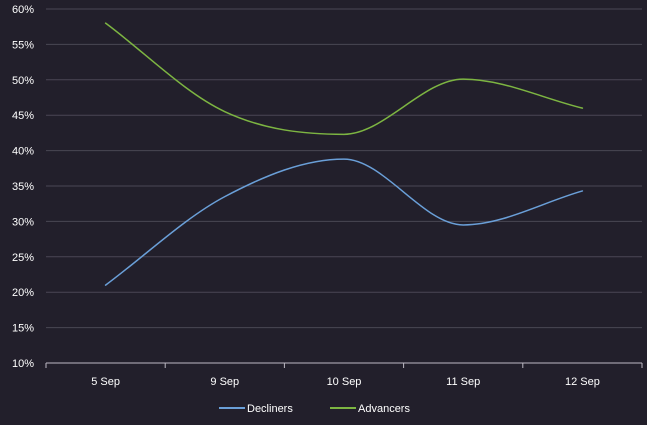 Image resolution: width=647 pixels, height=425 pixels. Describe the element at coordinates (344, 382) in the screenshot. I see `x-tick-label: 10 Sep` at that location.